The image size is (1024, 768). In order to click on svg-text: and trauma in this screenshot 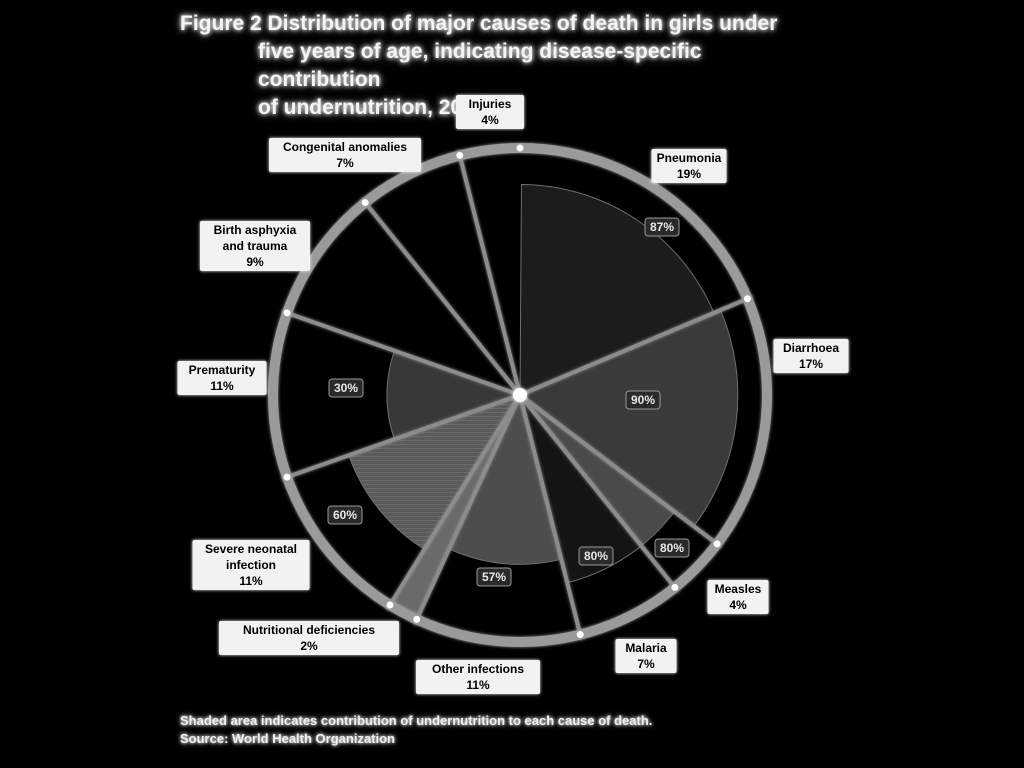, I will do `click(255, 246)`.